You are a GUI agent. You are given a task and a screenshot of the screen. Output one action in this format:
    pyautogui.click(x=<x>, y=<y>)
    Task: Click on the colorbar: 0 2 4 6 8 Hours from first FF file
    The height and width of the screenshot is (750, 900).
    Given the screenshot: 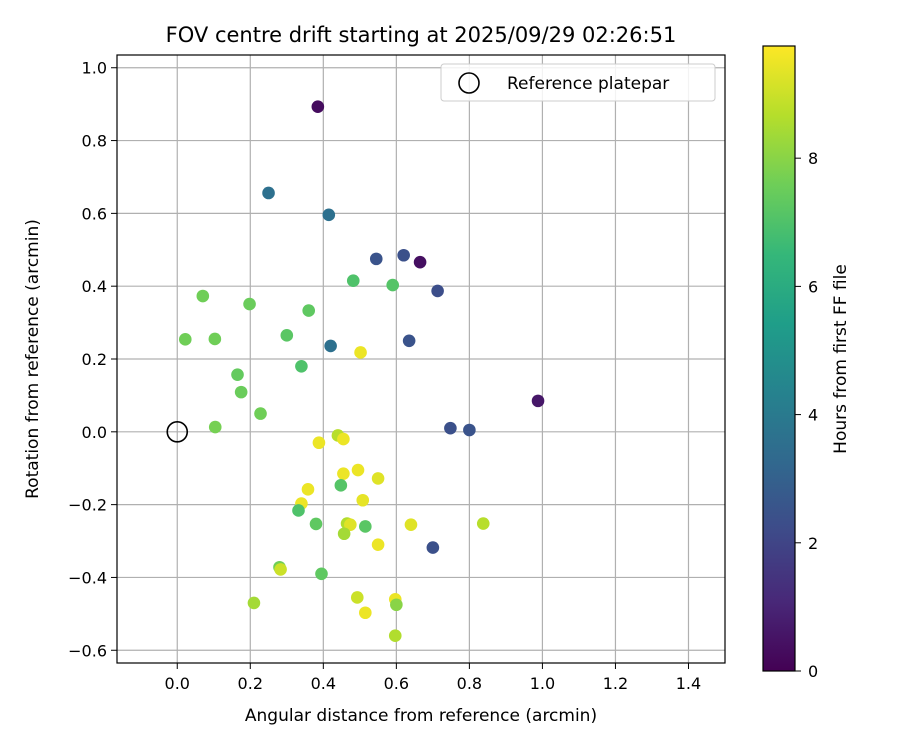 What is the action you would take?
    pyautogui.click(x=806, y=363)
    